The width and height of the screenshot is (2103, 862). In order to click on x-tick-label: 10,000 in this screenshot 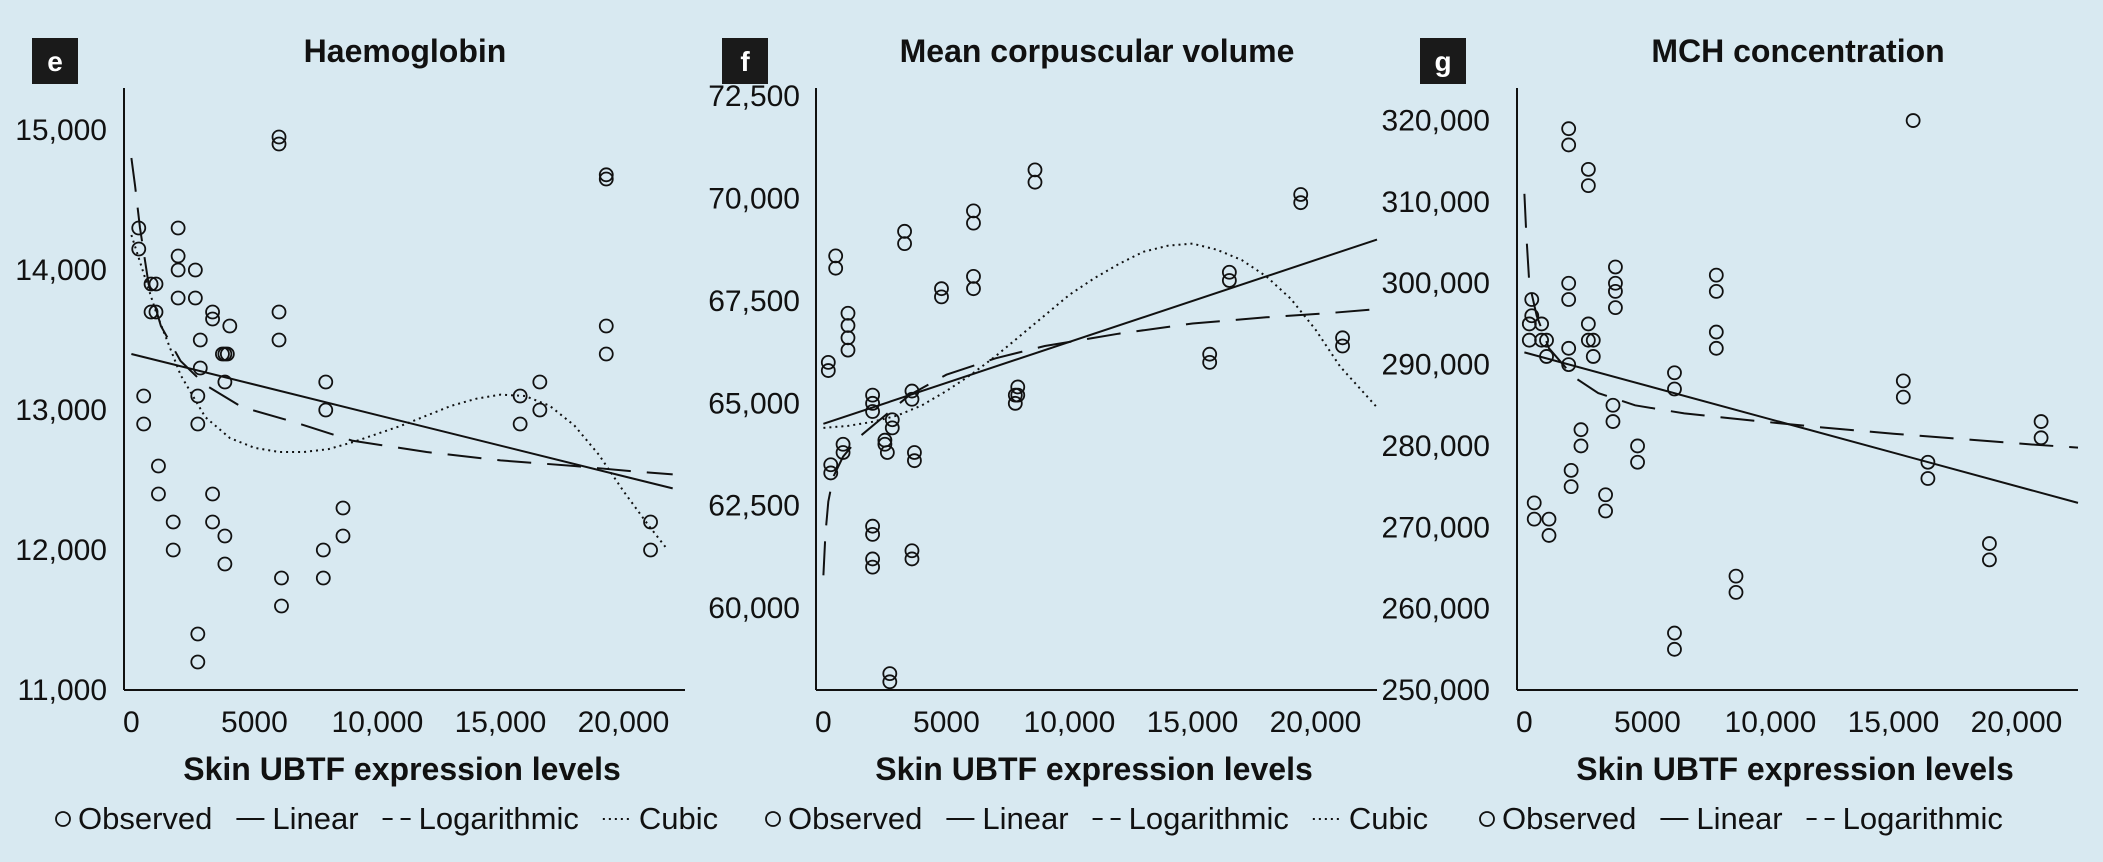, I will do `click(1771, 722)`.